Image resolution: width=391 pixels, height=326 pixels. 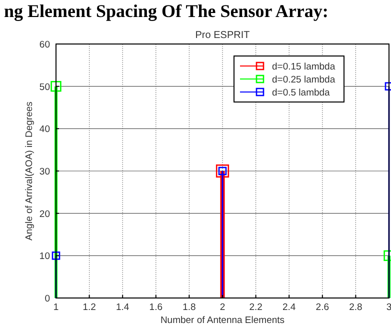 What do you see at coordinates (44, 172) in the screenshot?
I see `y-tick-label: 30` at bounding box center [44, 172].